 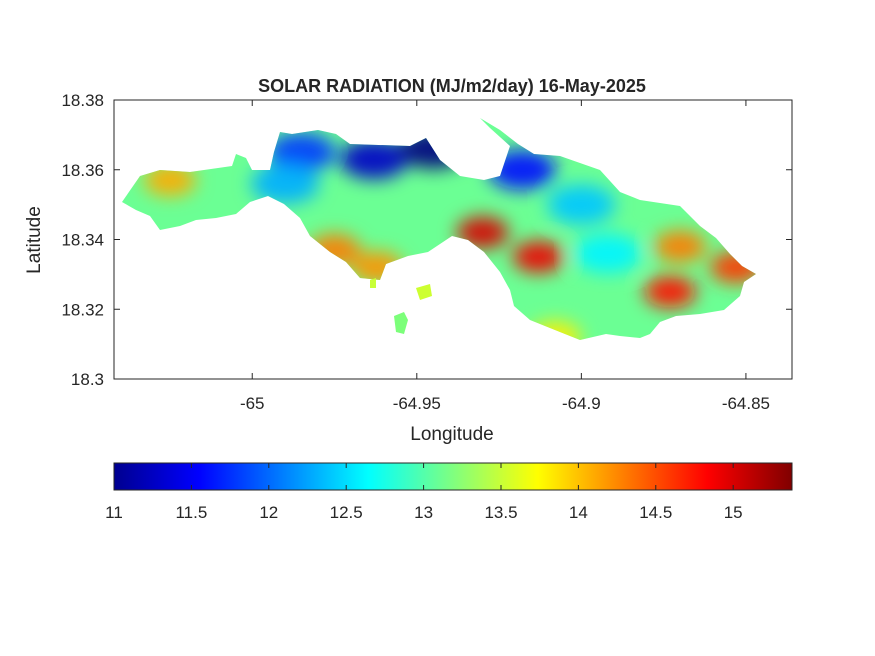 What do you see at coordinates (417, 403) in the screenshot?
I see `x-tick-label: -64.95` at bounding box center [417, 403].